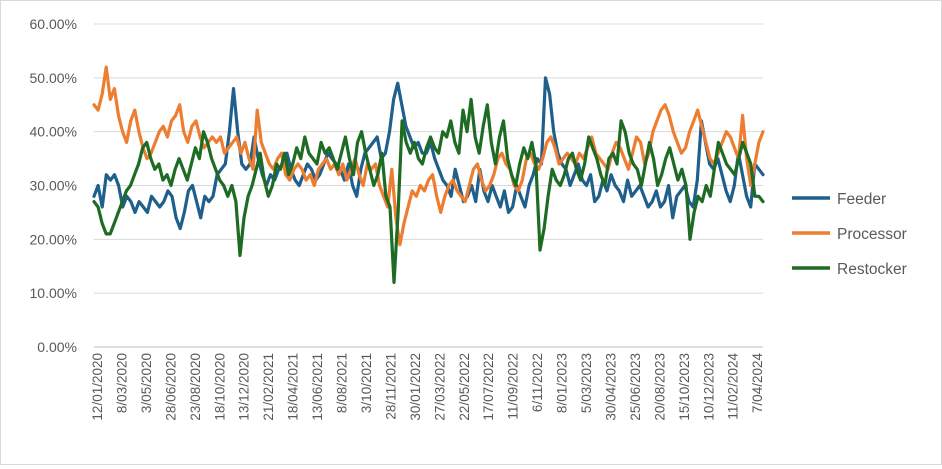  Describe the element at coordinates (293, 387) in the screenshot. I see `x-tick-label: 18/04/2021` at that location.